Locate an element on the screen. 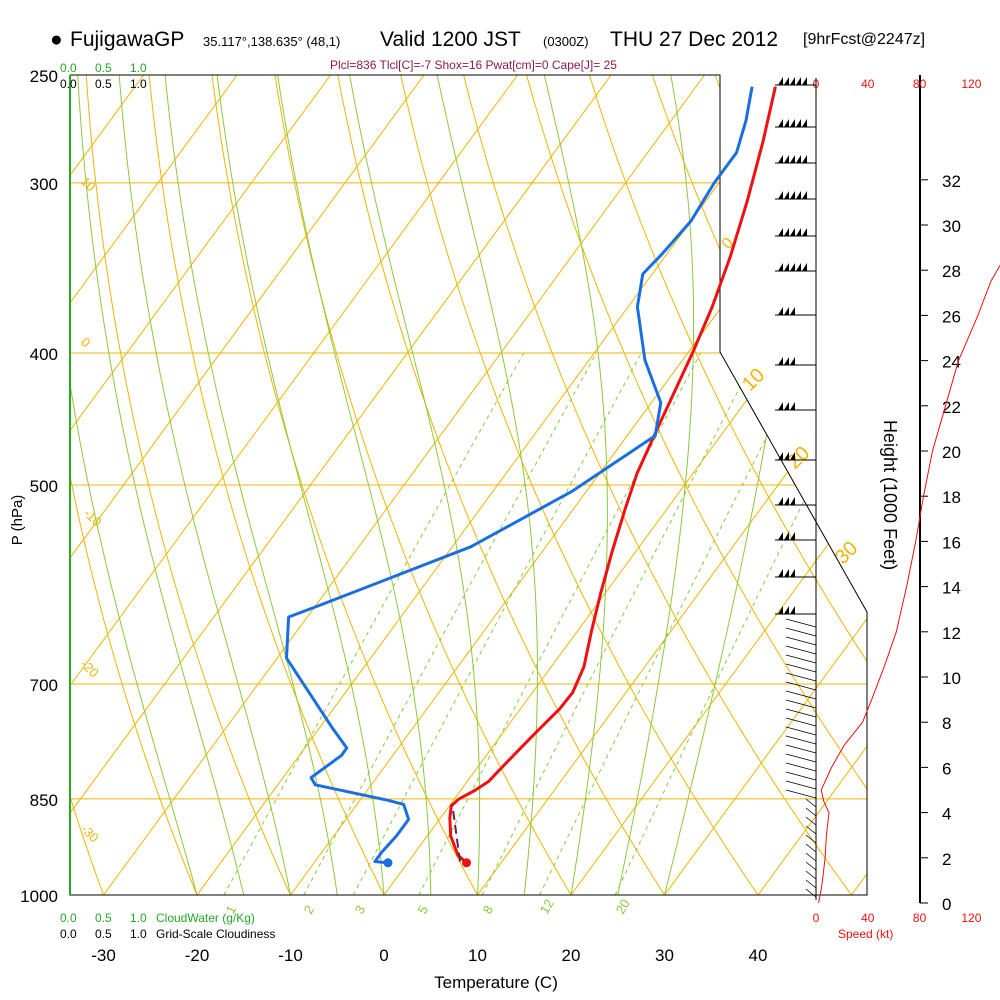 The height and width of the screenshot is (1000, 1000). pressure-tick-label: 300 is located at coordinates (44, 184).